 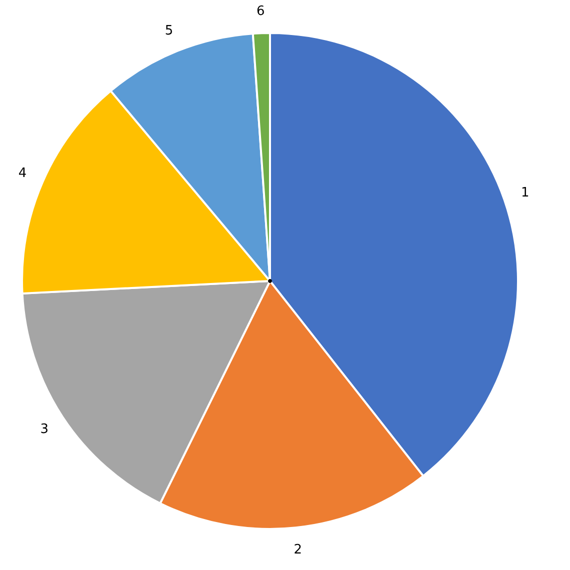 I want to click on slice-label: 1, so click(x=525, y=193).